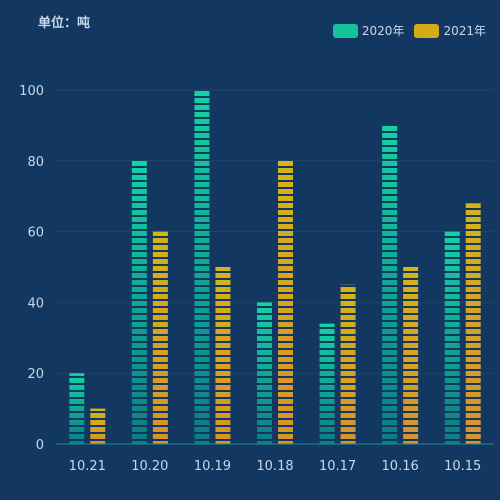 The width and height of the screenshot is (500, 500). Describe the element at coordinates (149, 466) in the screenshot. I see `x-tick-label: 10.20` at that location.